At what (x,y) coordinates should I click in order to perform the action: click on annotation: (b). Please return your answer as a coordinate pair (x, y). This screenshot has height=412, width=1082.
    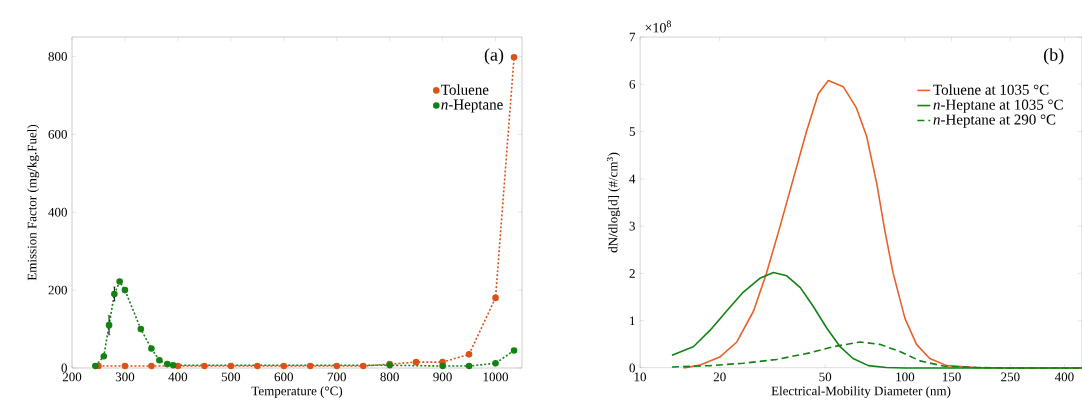
    Looking at the image, I should click on (1054, 56).